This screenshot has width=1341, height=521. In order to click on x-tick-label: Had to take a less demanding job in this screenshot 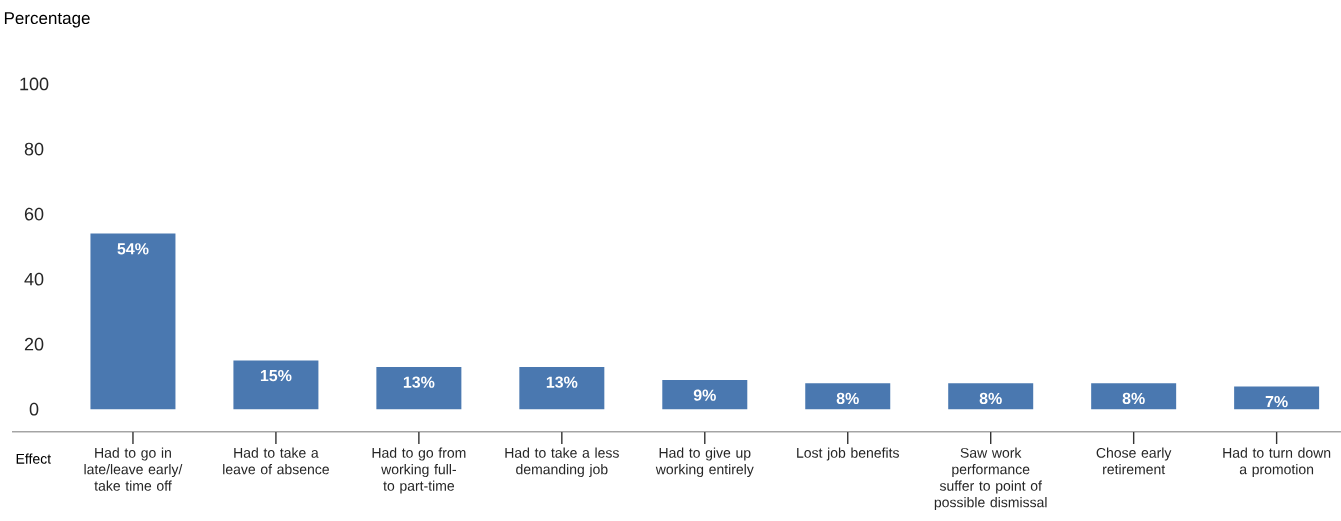, I will do `click(562, 462)`.